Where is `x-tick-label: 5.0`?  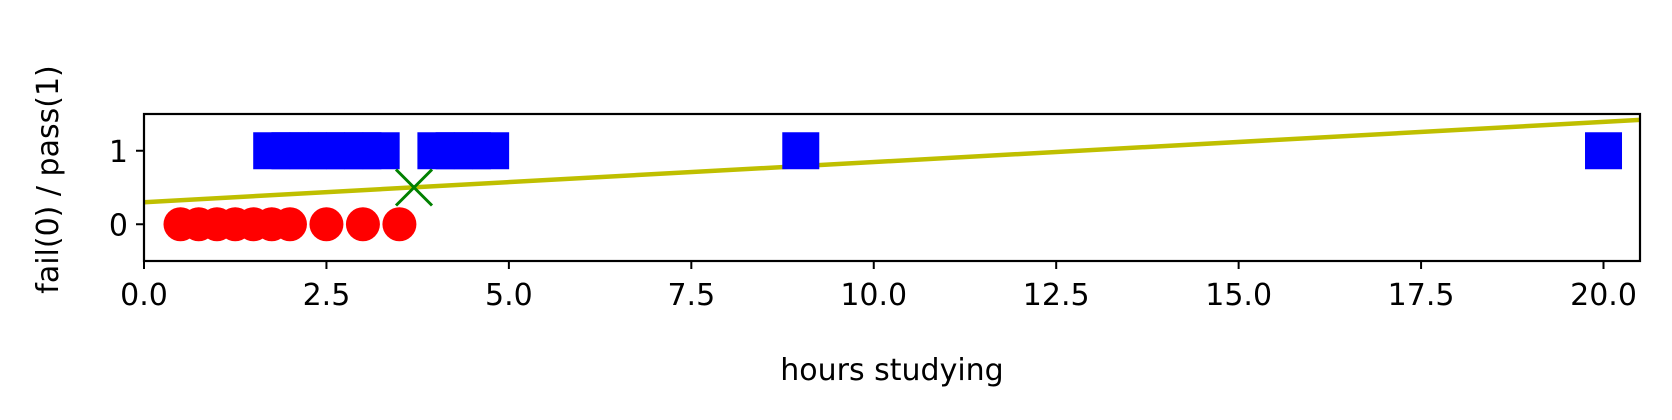 x-tick-label: 5.0 is located at coordinates (509, 295).